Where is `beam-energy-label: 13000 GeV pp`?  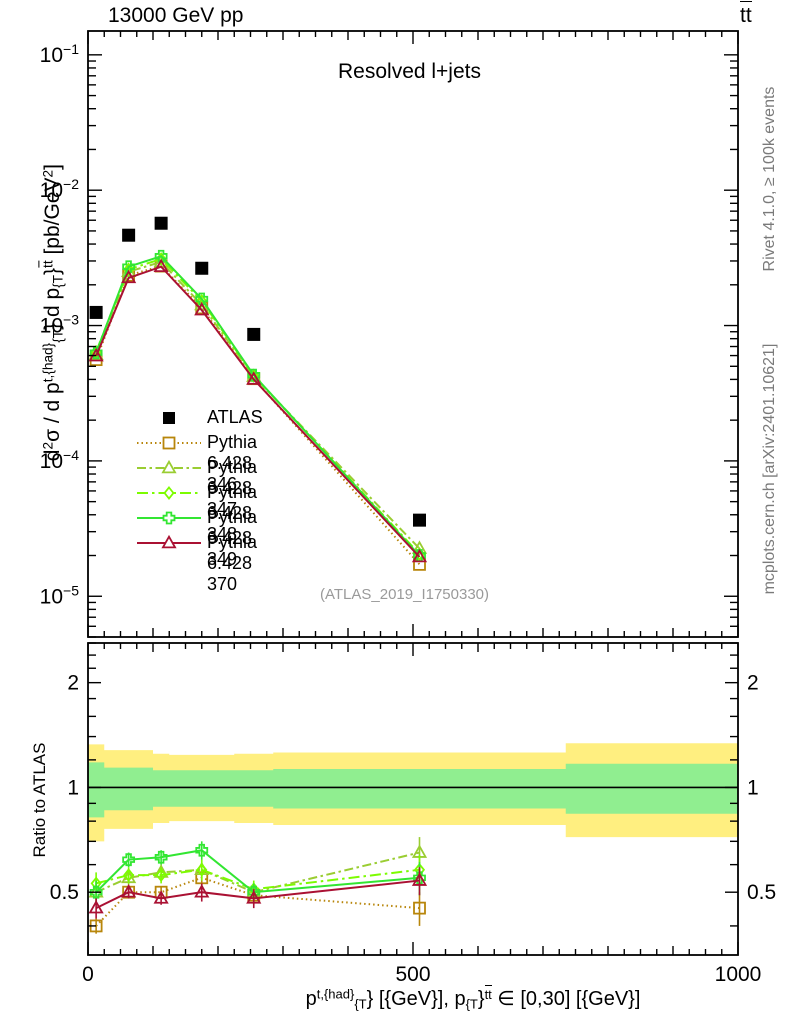
beam-energy-label: 13000 GeV pp is located at coordinates (176, 15).